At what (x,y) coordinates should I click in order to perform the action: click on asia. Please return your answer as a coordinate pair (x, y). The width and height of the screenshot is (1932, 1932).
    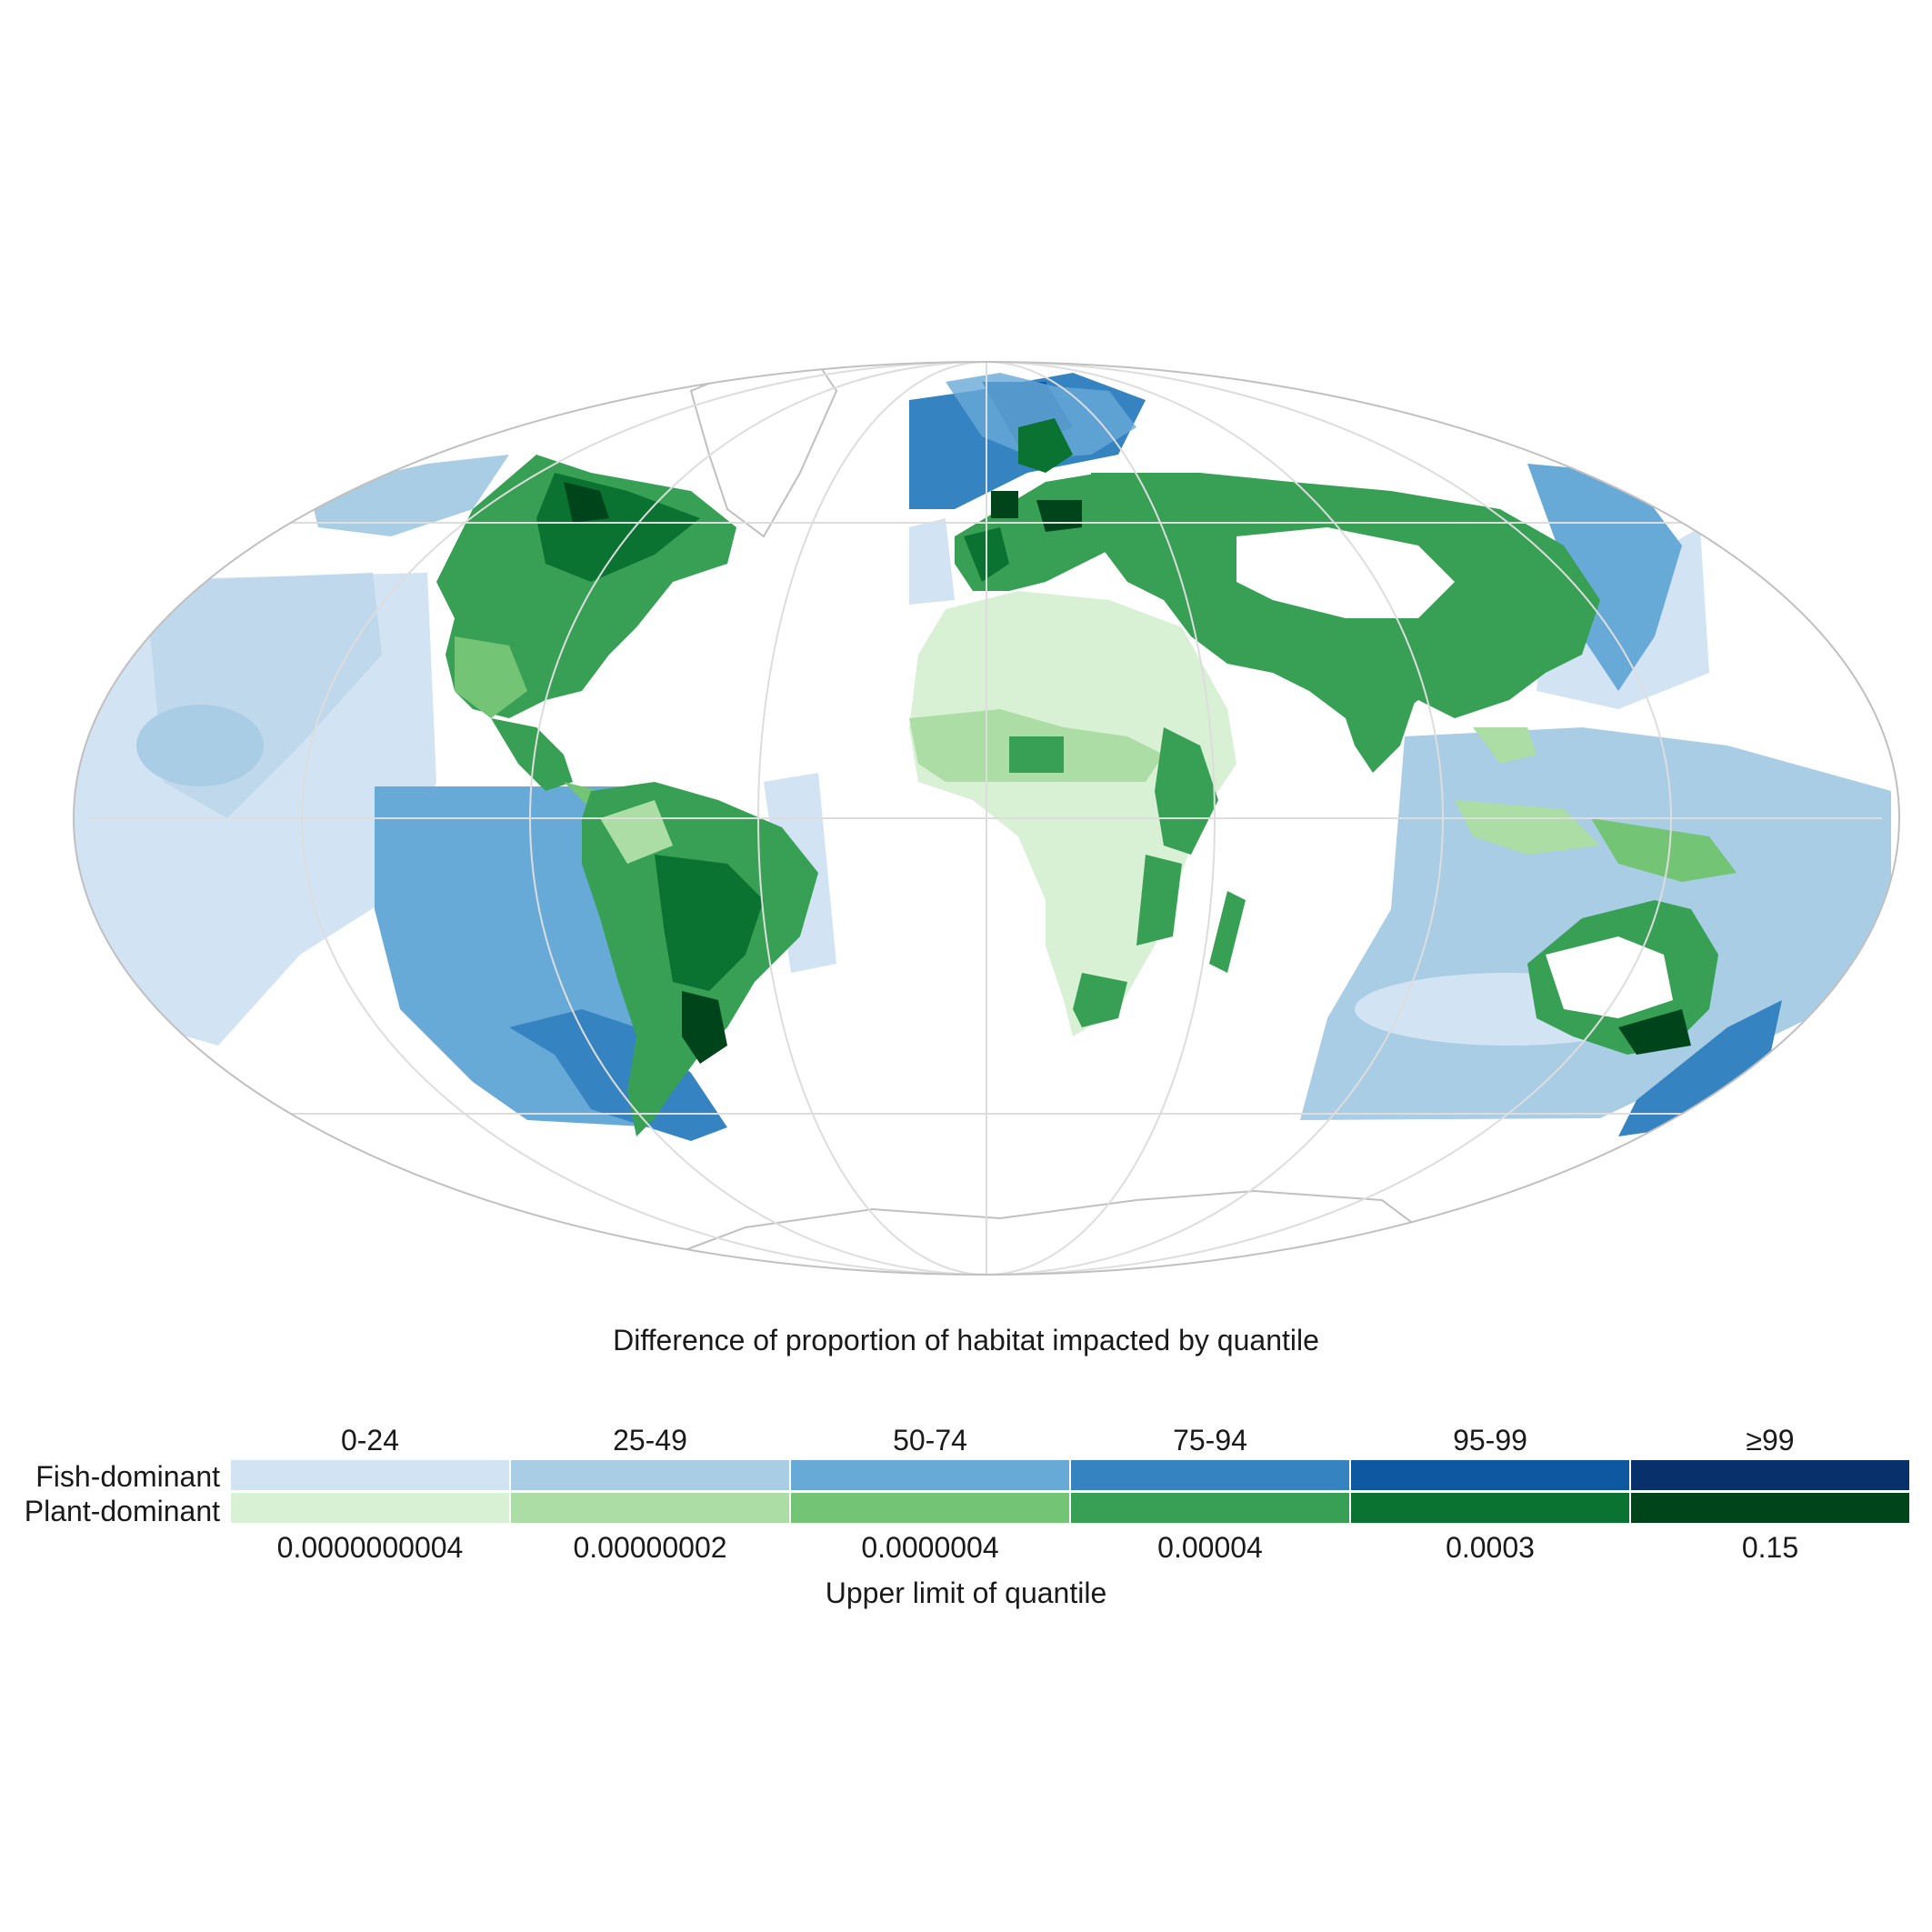
    Looking at the image, I should click on (1414, 677).